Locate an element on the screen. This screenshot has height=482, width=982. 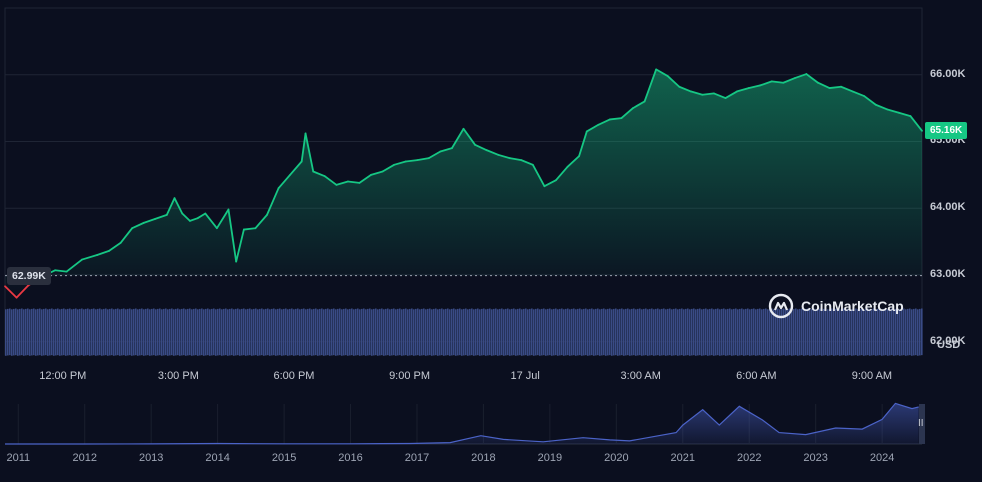
x-tick-label: 3:00 PM is located at coordinates (178, 376).